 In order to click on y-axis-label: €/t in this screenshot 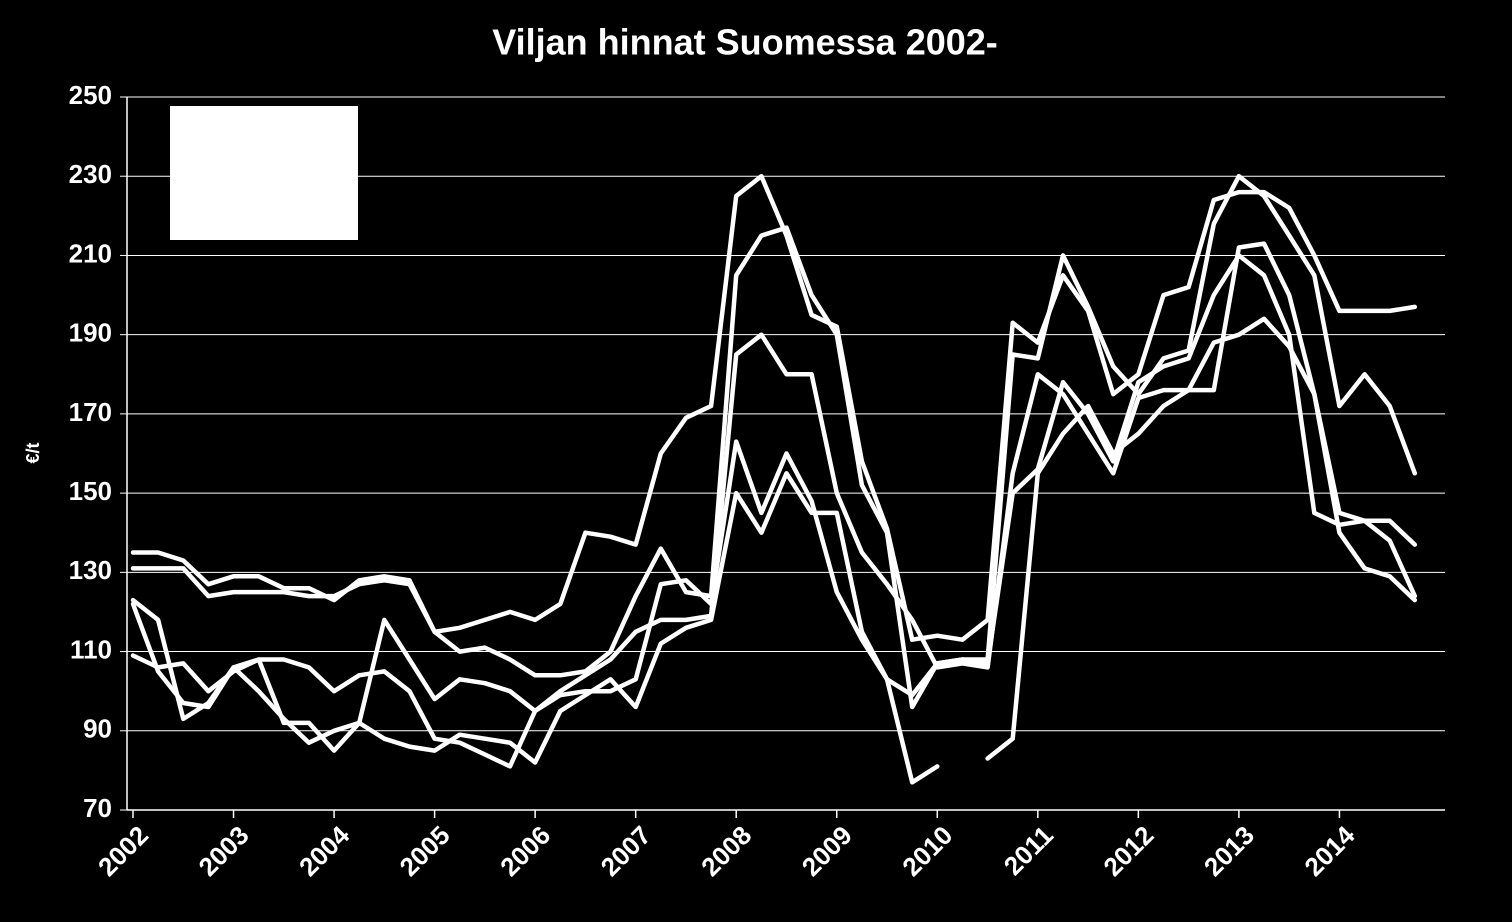, I will do `click(33, 452)`.